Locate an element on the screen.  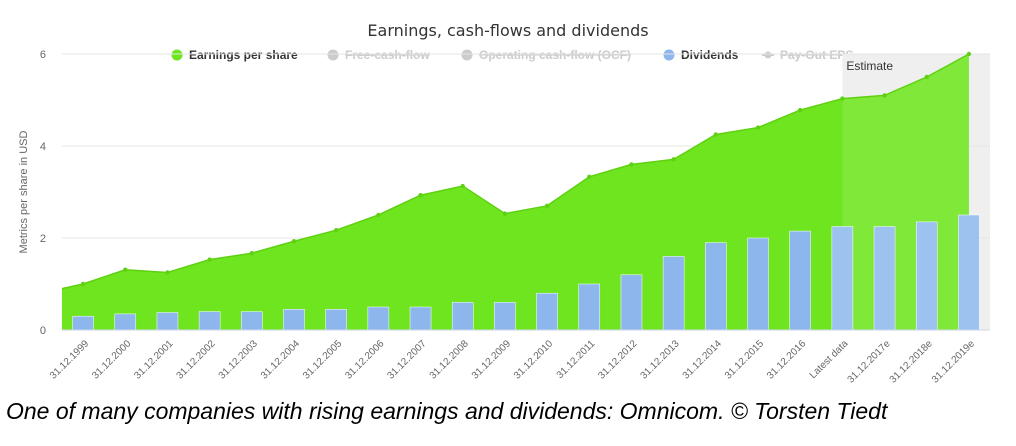
x-tick-label: 31.12.2007 is located at coordinates (406, 359).